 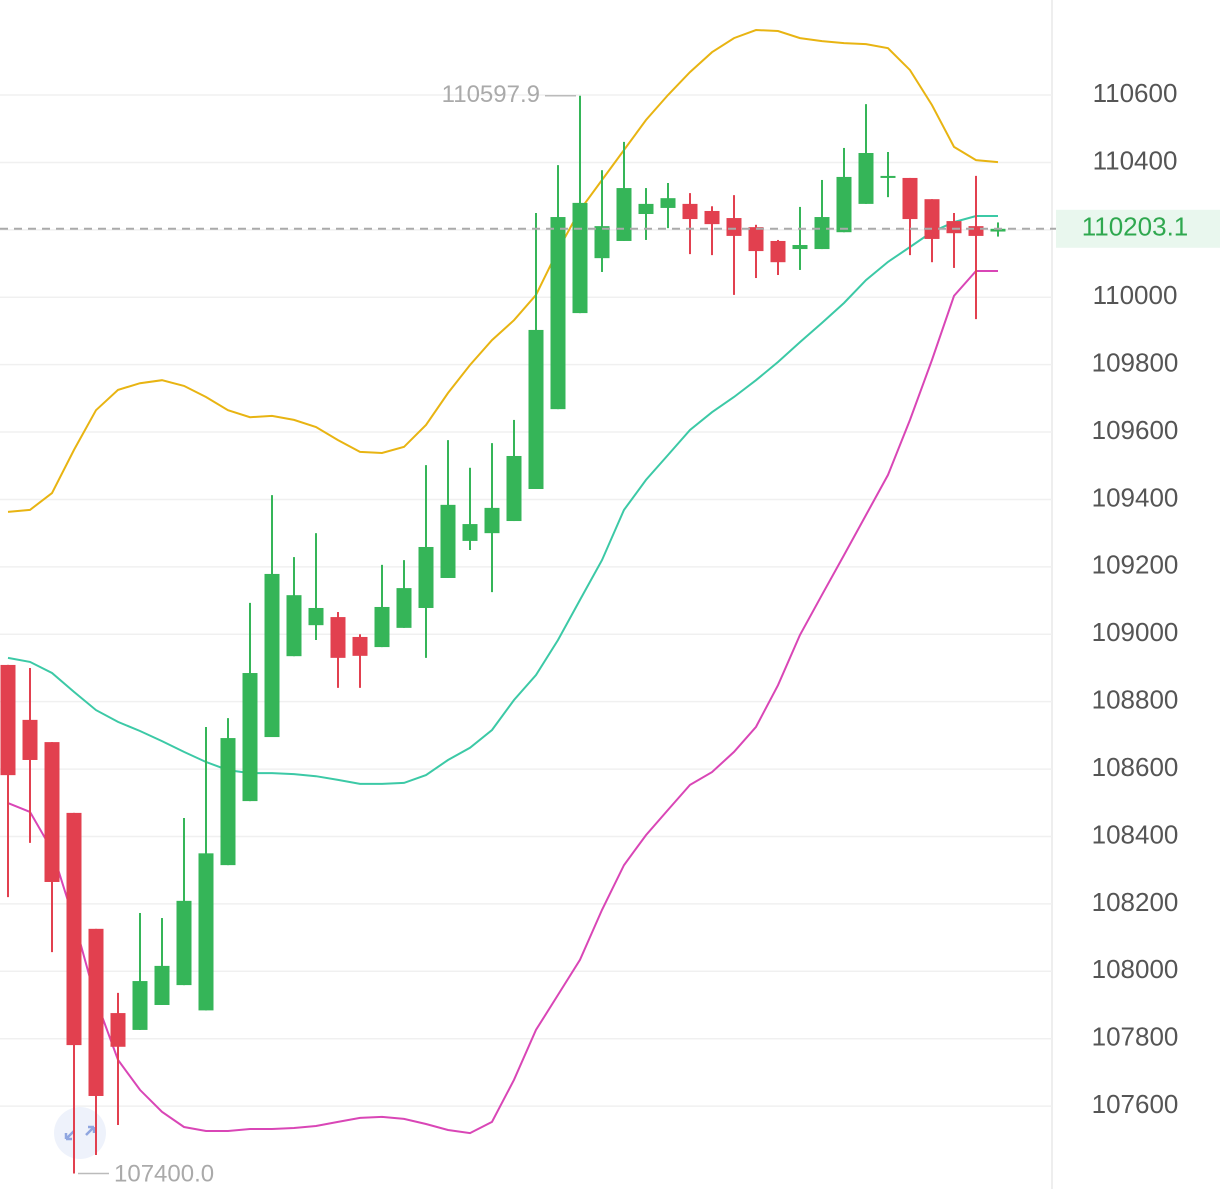 I want to click on last-price-bg, so click(x=1138, y=228).